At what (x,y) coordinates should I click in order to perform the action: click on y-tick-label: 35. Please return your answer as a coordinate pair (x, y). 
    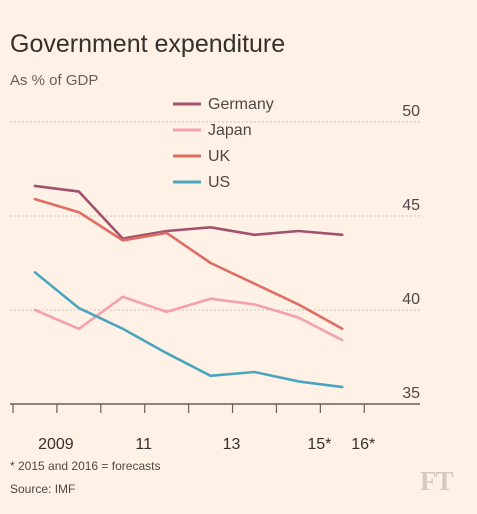
    Looking at the image, I should click on (411, 393).